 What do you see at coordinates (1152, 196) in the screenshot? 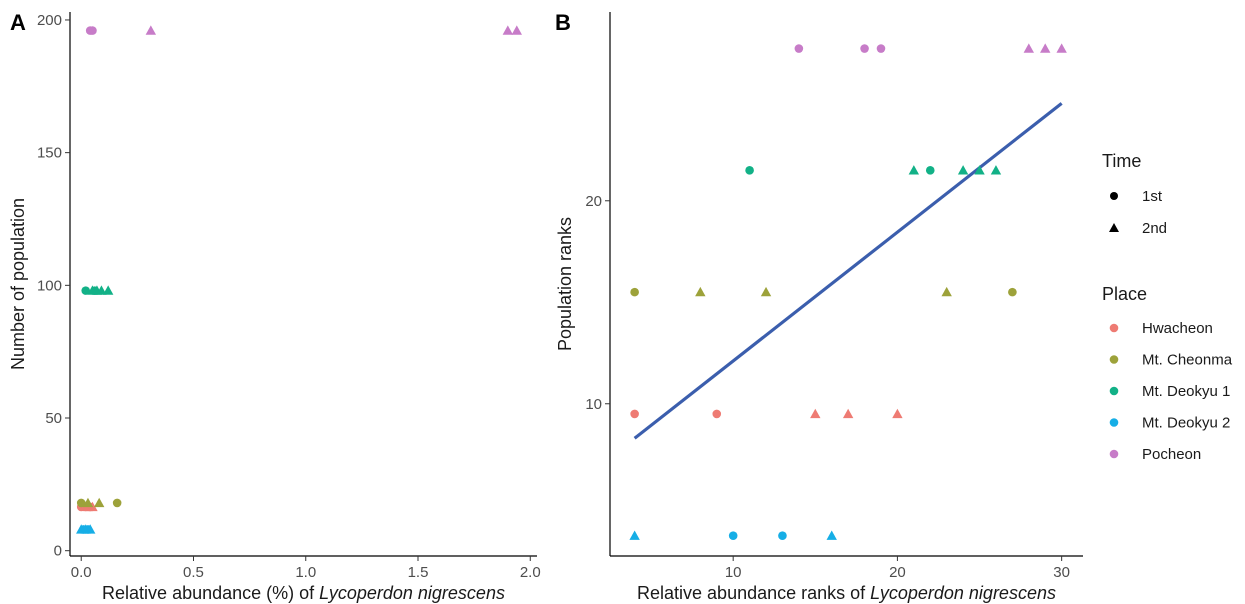
I see `legend-label-1st: 1st` at bounding box center [1152, 196].